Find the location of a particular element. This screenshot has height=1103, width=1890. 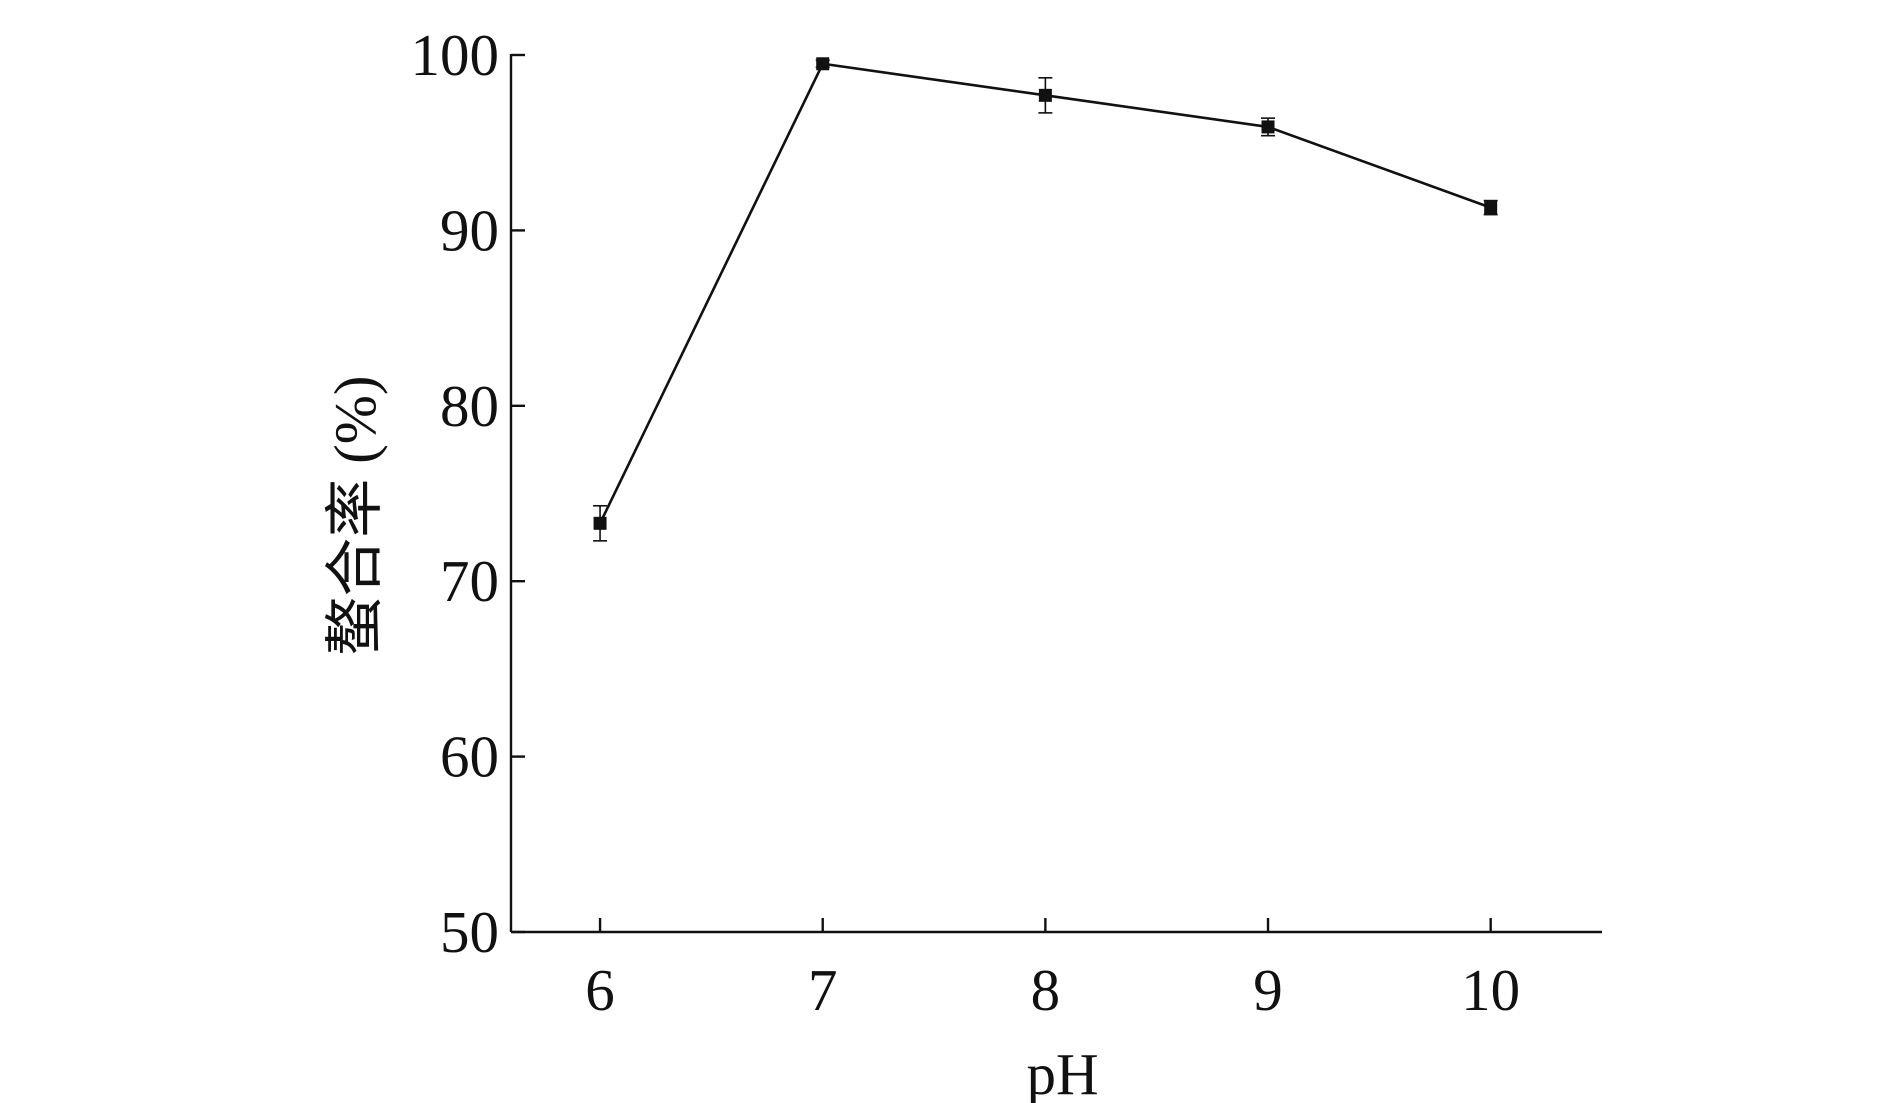

x-tick-label: 10 is located at coordinates (1490, 990).